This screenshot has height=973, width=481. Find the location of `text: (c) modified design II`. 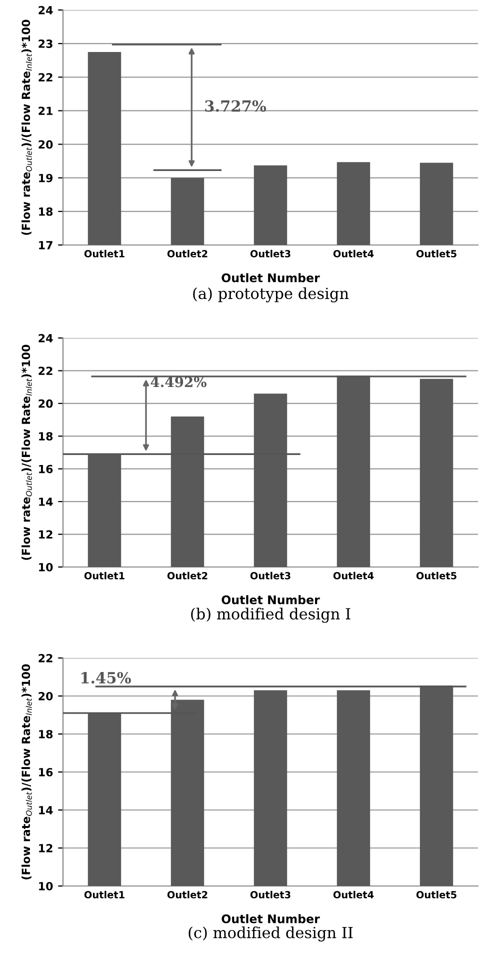

text: (c) modified design II is located at coordinates (270, 934).